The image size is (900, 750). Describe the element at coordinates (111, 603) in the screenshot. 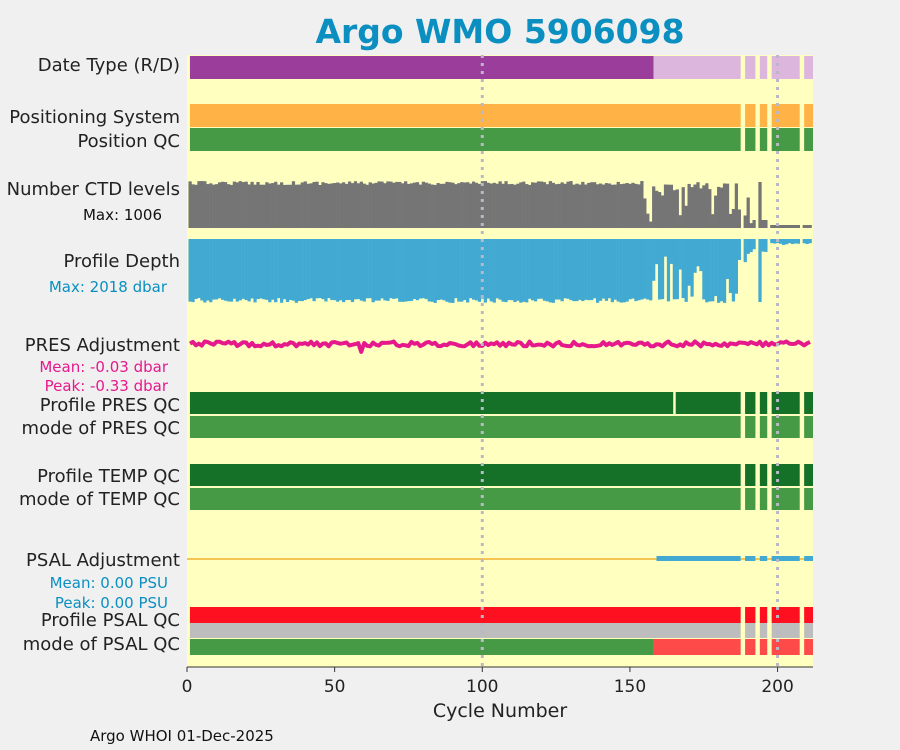

I see `annotation-psal-peak: Peak: 0.00 PSU` at that location.